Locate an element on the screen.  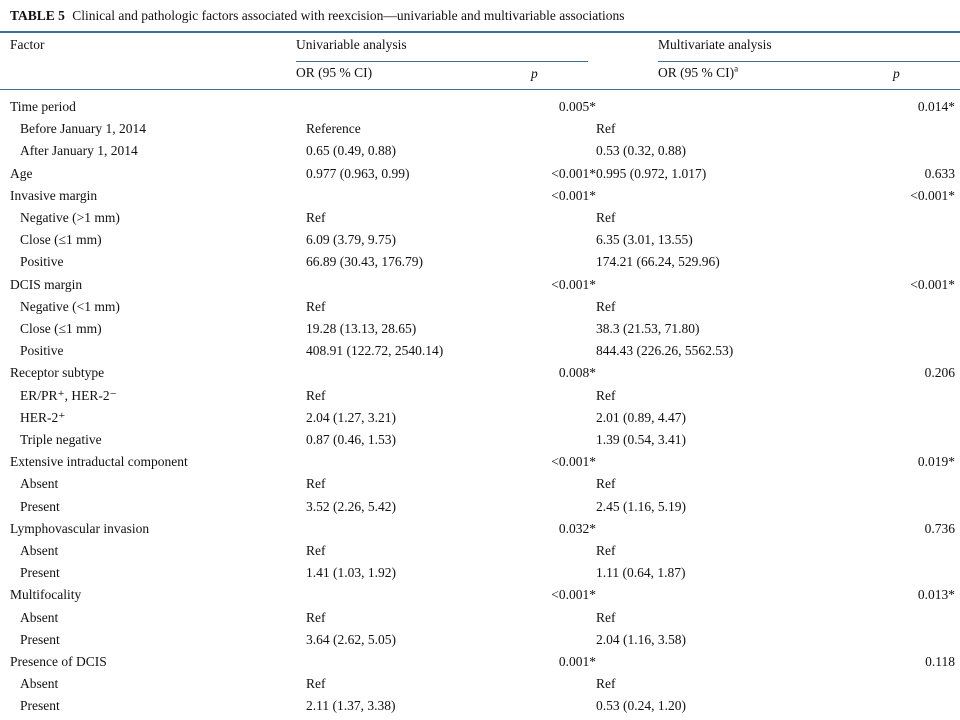
factor-cell: ER/PR⁺, HER-2⁻ is located at coordinates (68, 395).